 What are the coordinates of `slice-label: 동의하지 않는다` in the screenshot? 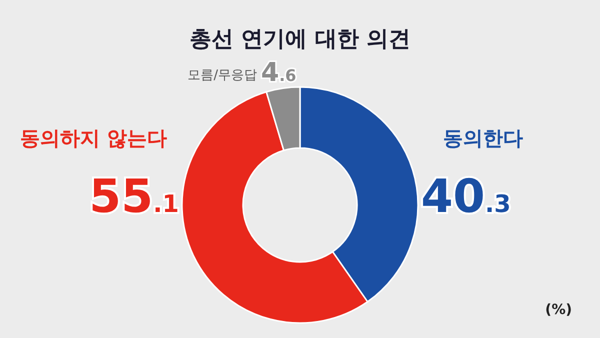 It's located at (93, 138).